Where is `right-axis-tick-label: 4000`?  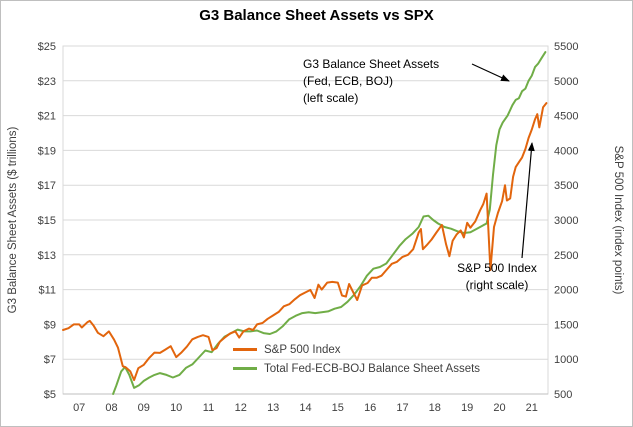 right-axis-tick-label: 4000 is located at coordinates (566, 151).